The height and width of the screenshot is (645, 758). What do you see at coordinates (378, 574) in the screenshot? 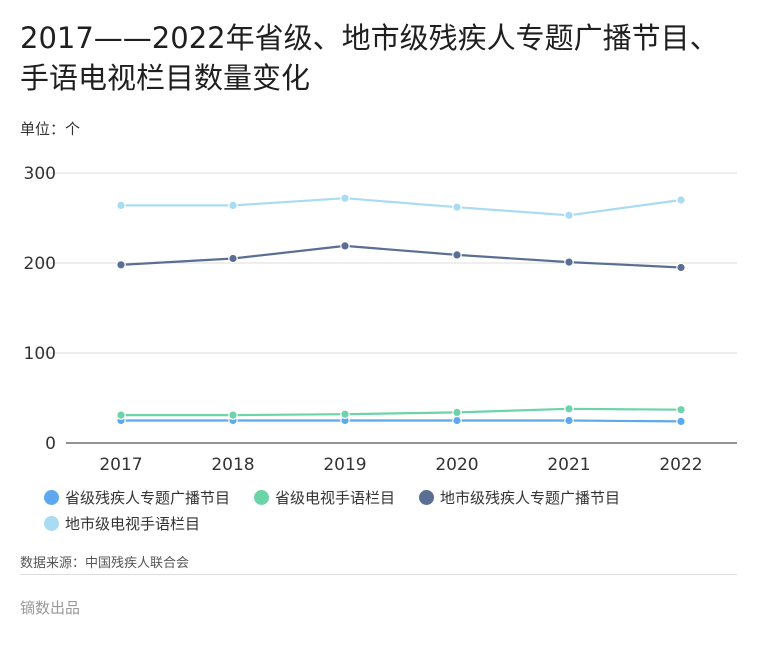
I see `divider` at bounding box center [378, 574].